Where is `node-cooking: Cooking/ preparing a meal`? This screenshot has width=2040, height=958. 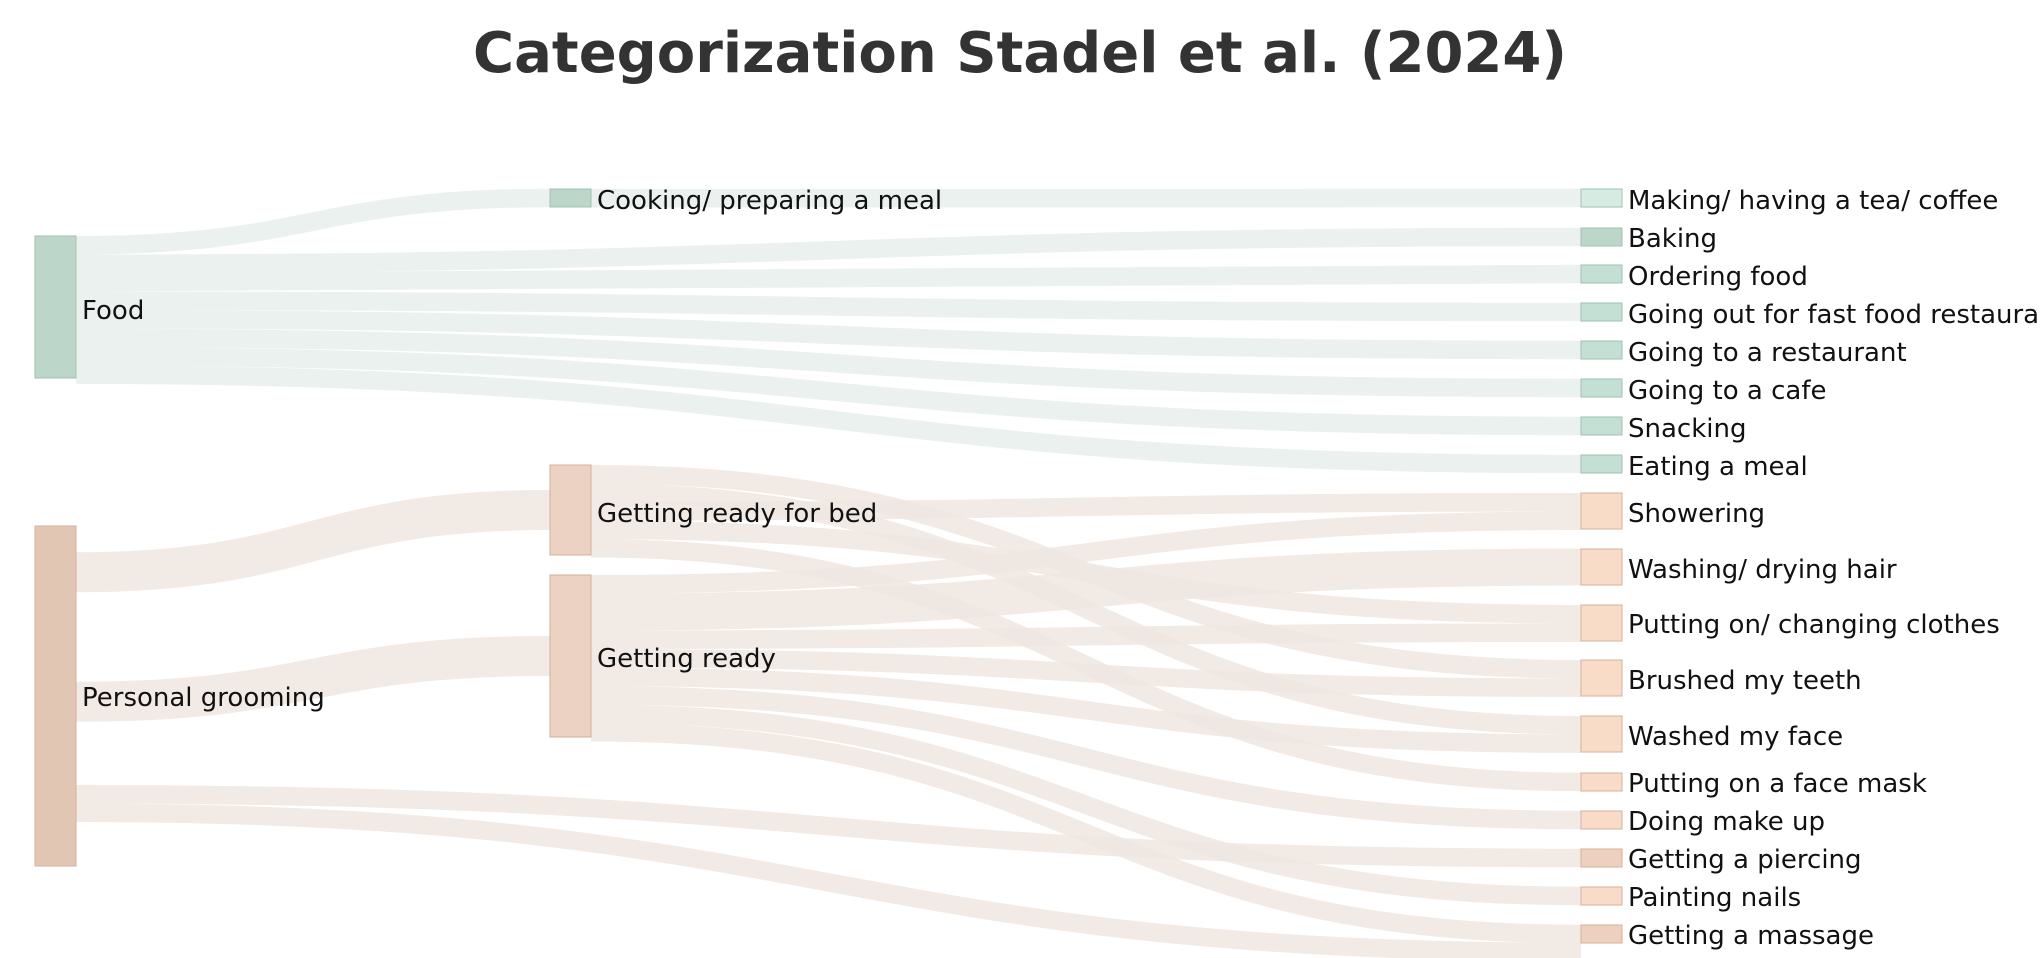 node-cooking: Cooking/ preparing a meal is located at coordinates (745, 201).